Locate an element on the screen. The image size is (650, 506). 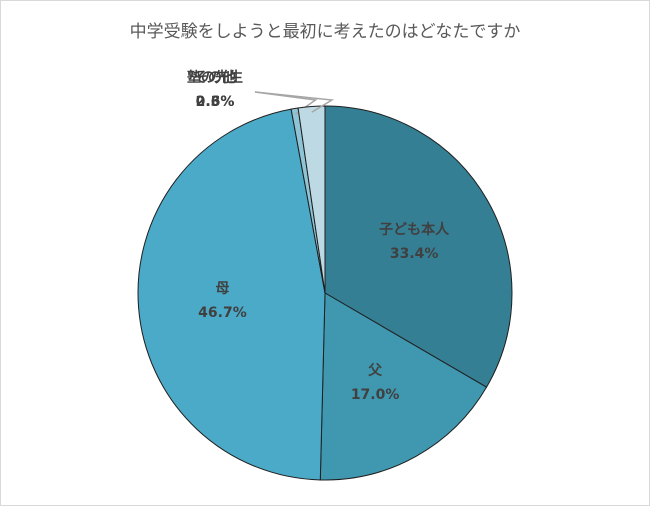
value-label: 33.4% is located at coordinates (414, 254).